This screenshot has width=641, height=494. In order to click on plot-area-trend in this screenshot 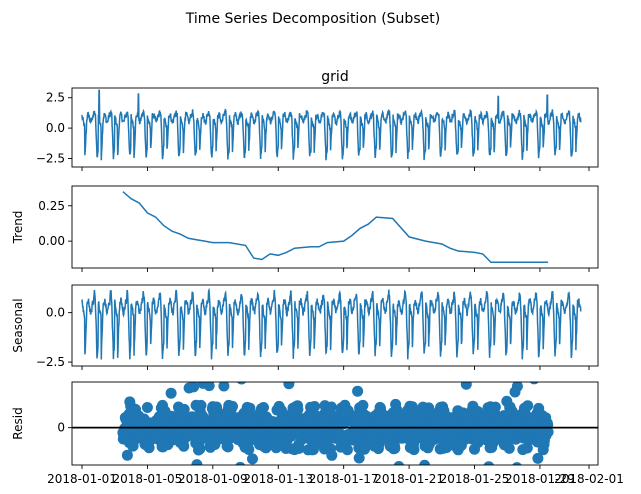, I will do `click(335, 227)`.